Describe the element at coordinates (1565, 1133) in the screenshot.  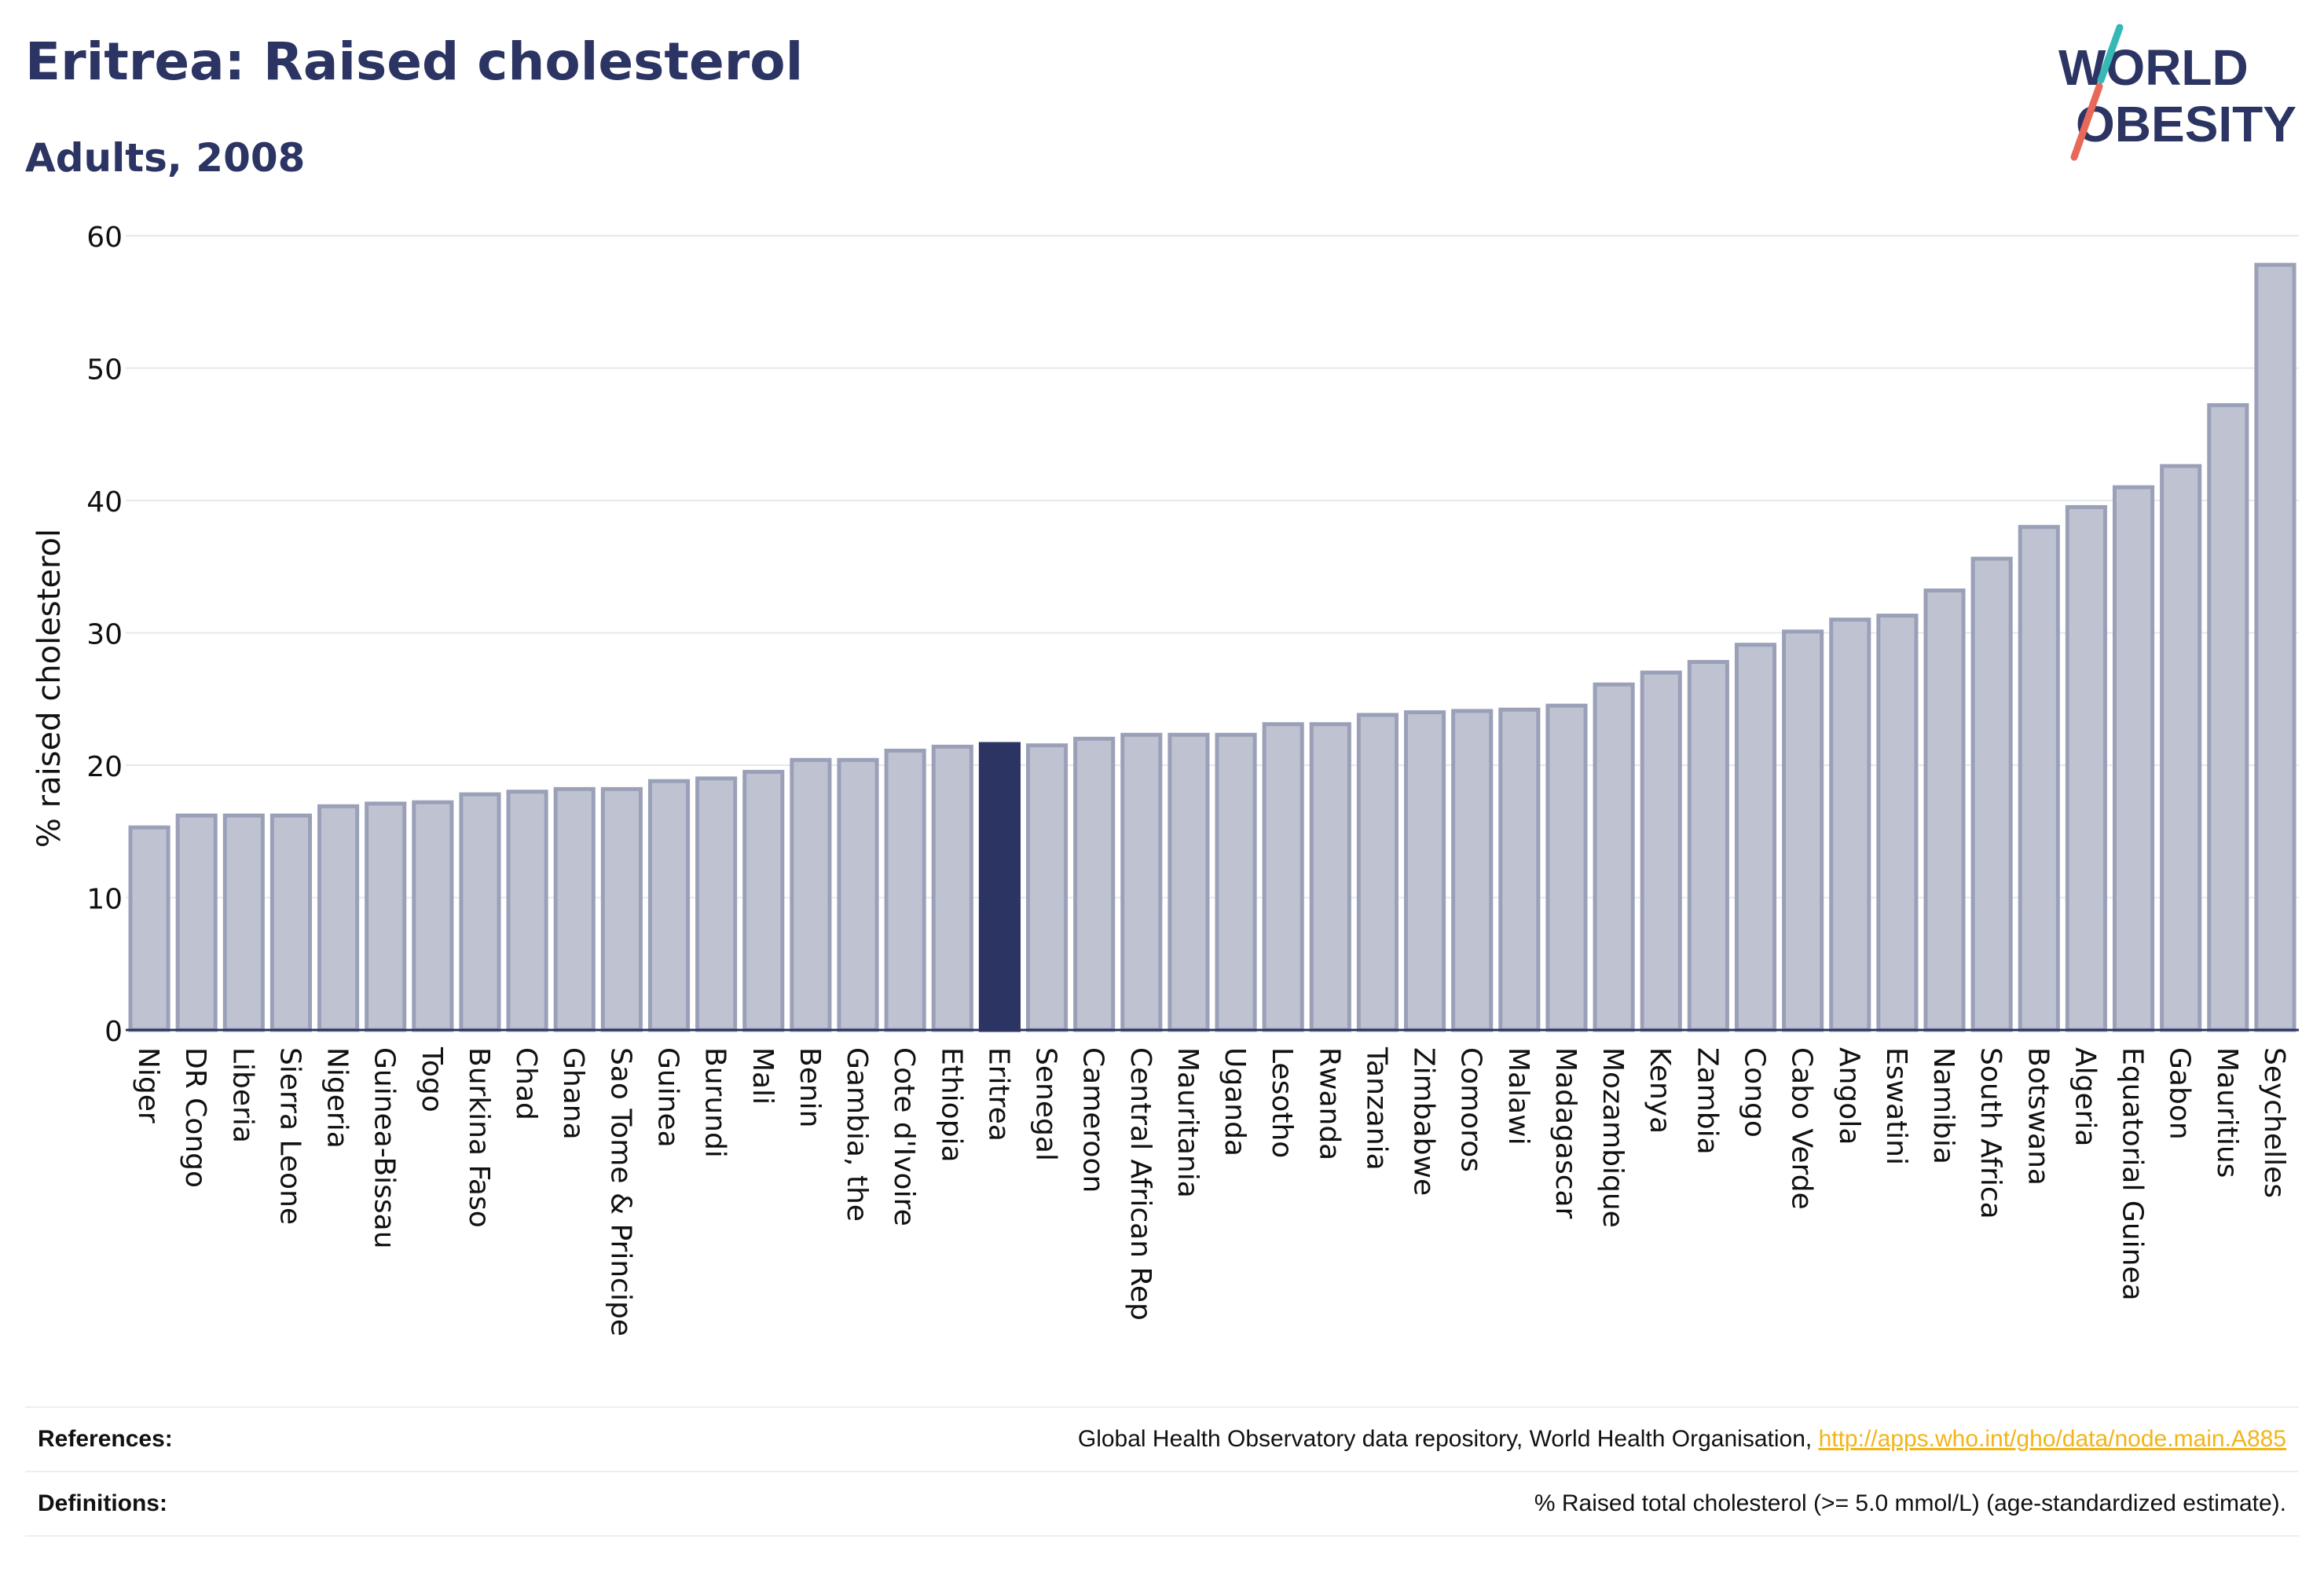
I see `x-tick-label: Madagascar` at that location.